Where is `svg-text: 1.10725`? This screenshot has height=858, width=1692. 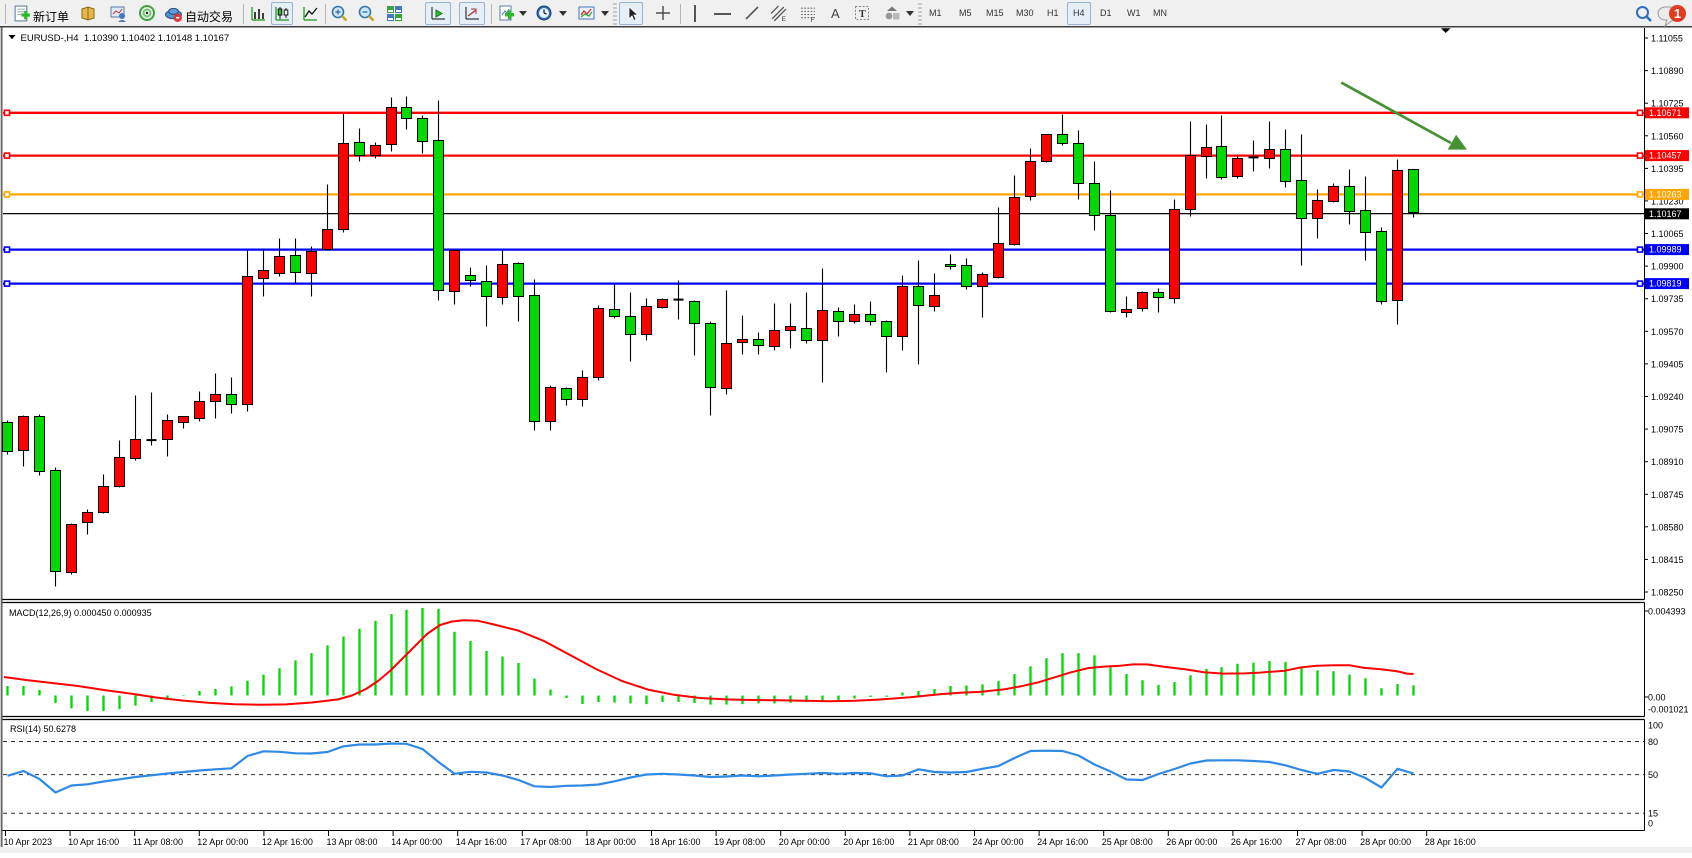 svg-text: 1.10725 is located at coordinates (1667, 104).